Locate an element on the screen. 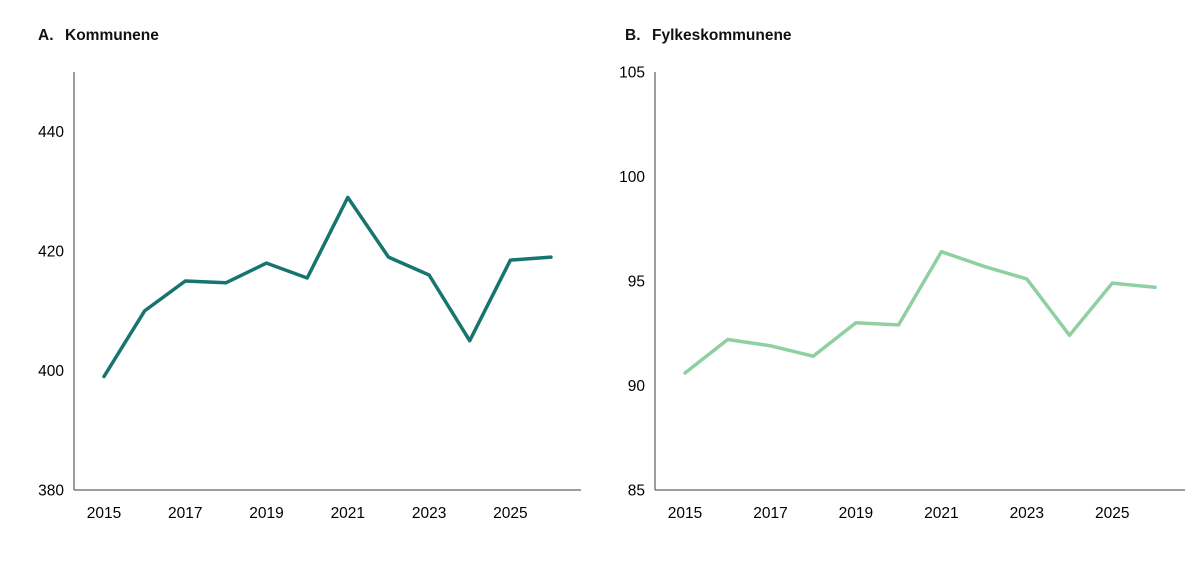 The image size is (1198, 568). svg-text: 380 is located at coordinates (51, 491).